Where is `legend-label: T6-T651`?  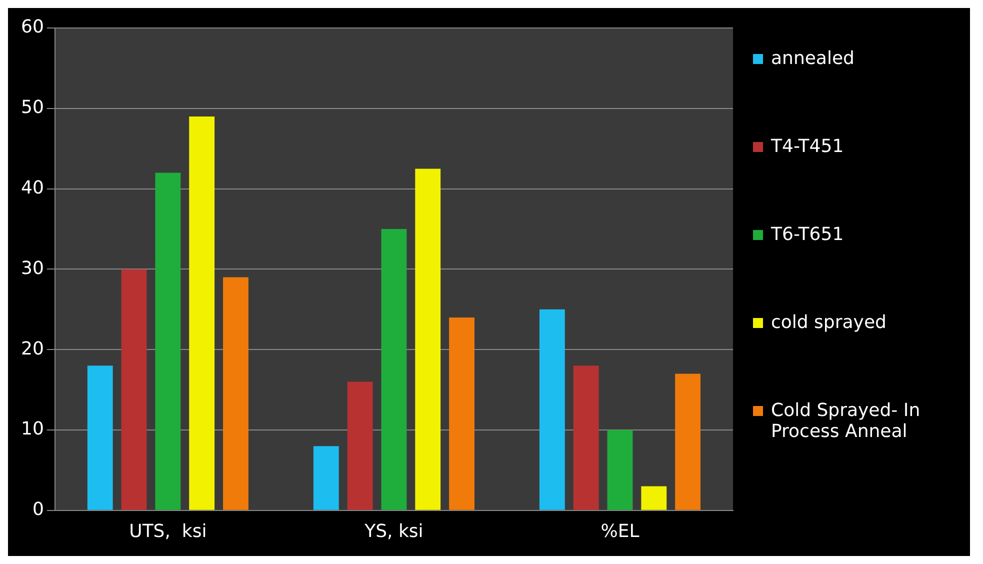
legend-label: T6-T651 is located at coordinates (807, 234).